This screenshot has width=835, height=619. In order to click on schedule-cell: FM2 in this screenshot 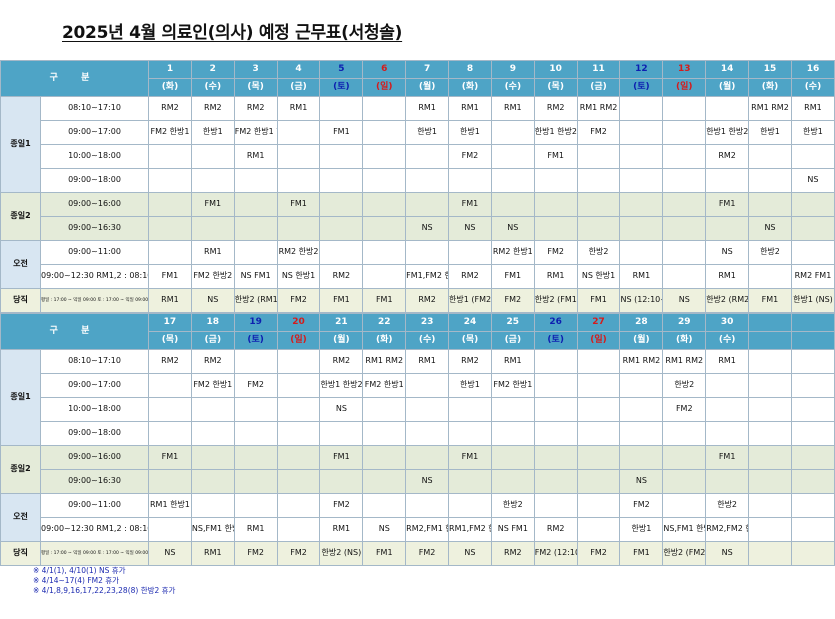, I will do `click(641, 505)`.